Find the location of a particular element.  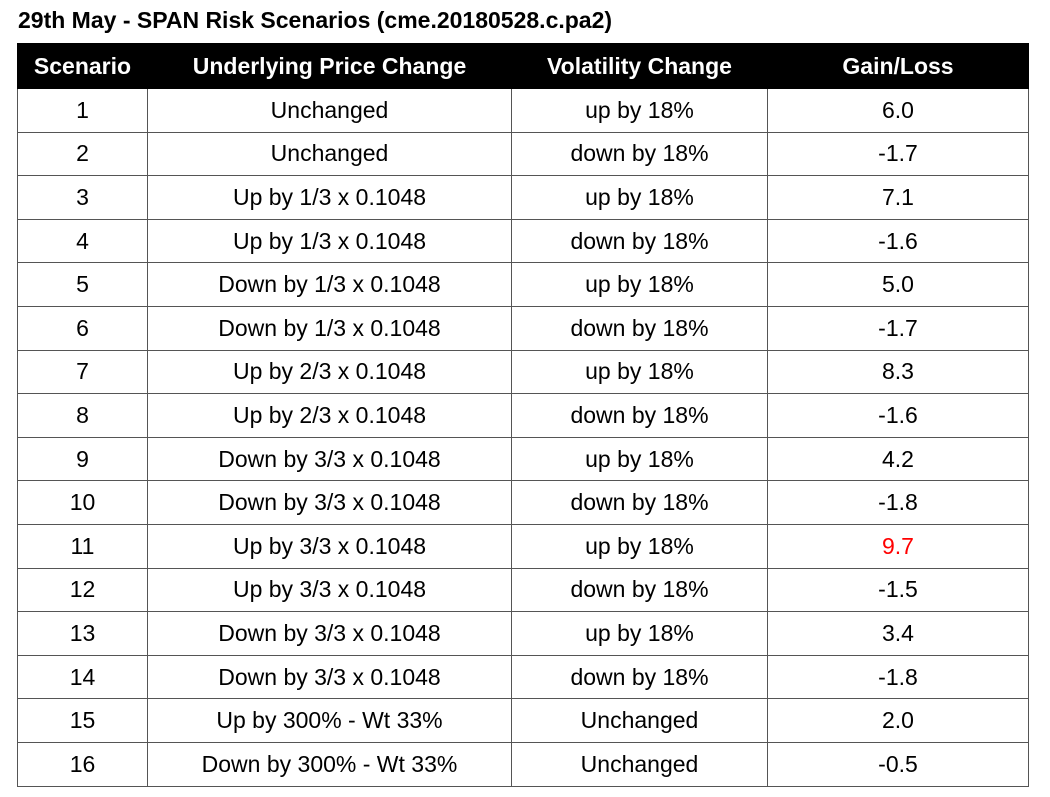

cell-scenario: 14 is located at coordinates (82, 677).